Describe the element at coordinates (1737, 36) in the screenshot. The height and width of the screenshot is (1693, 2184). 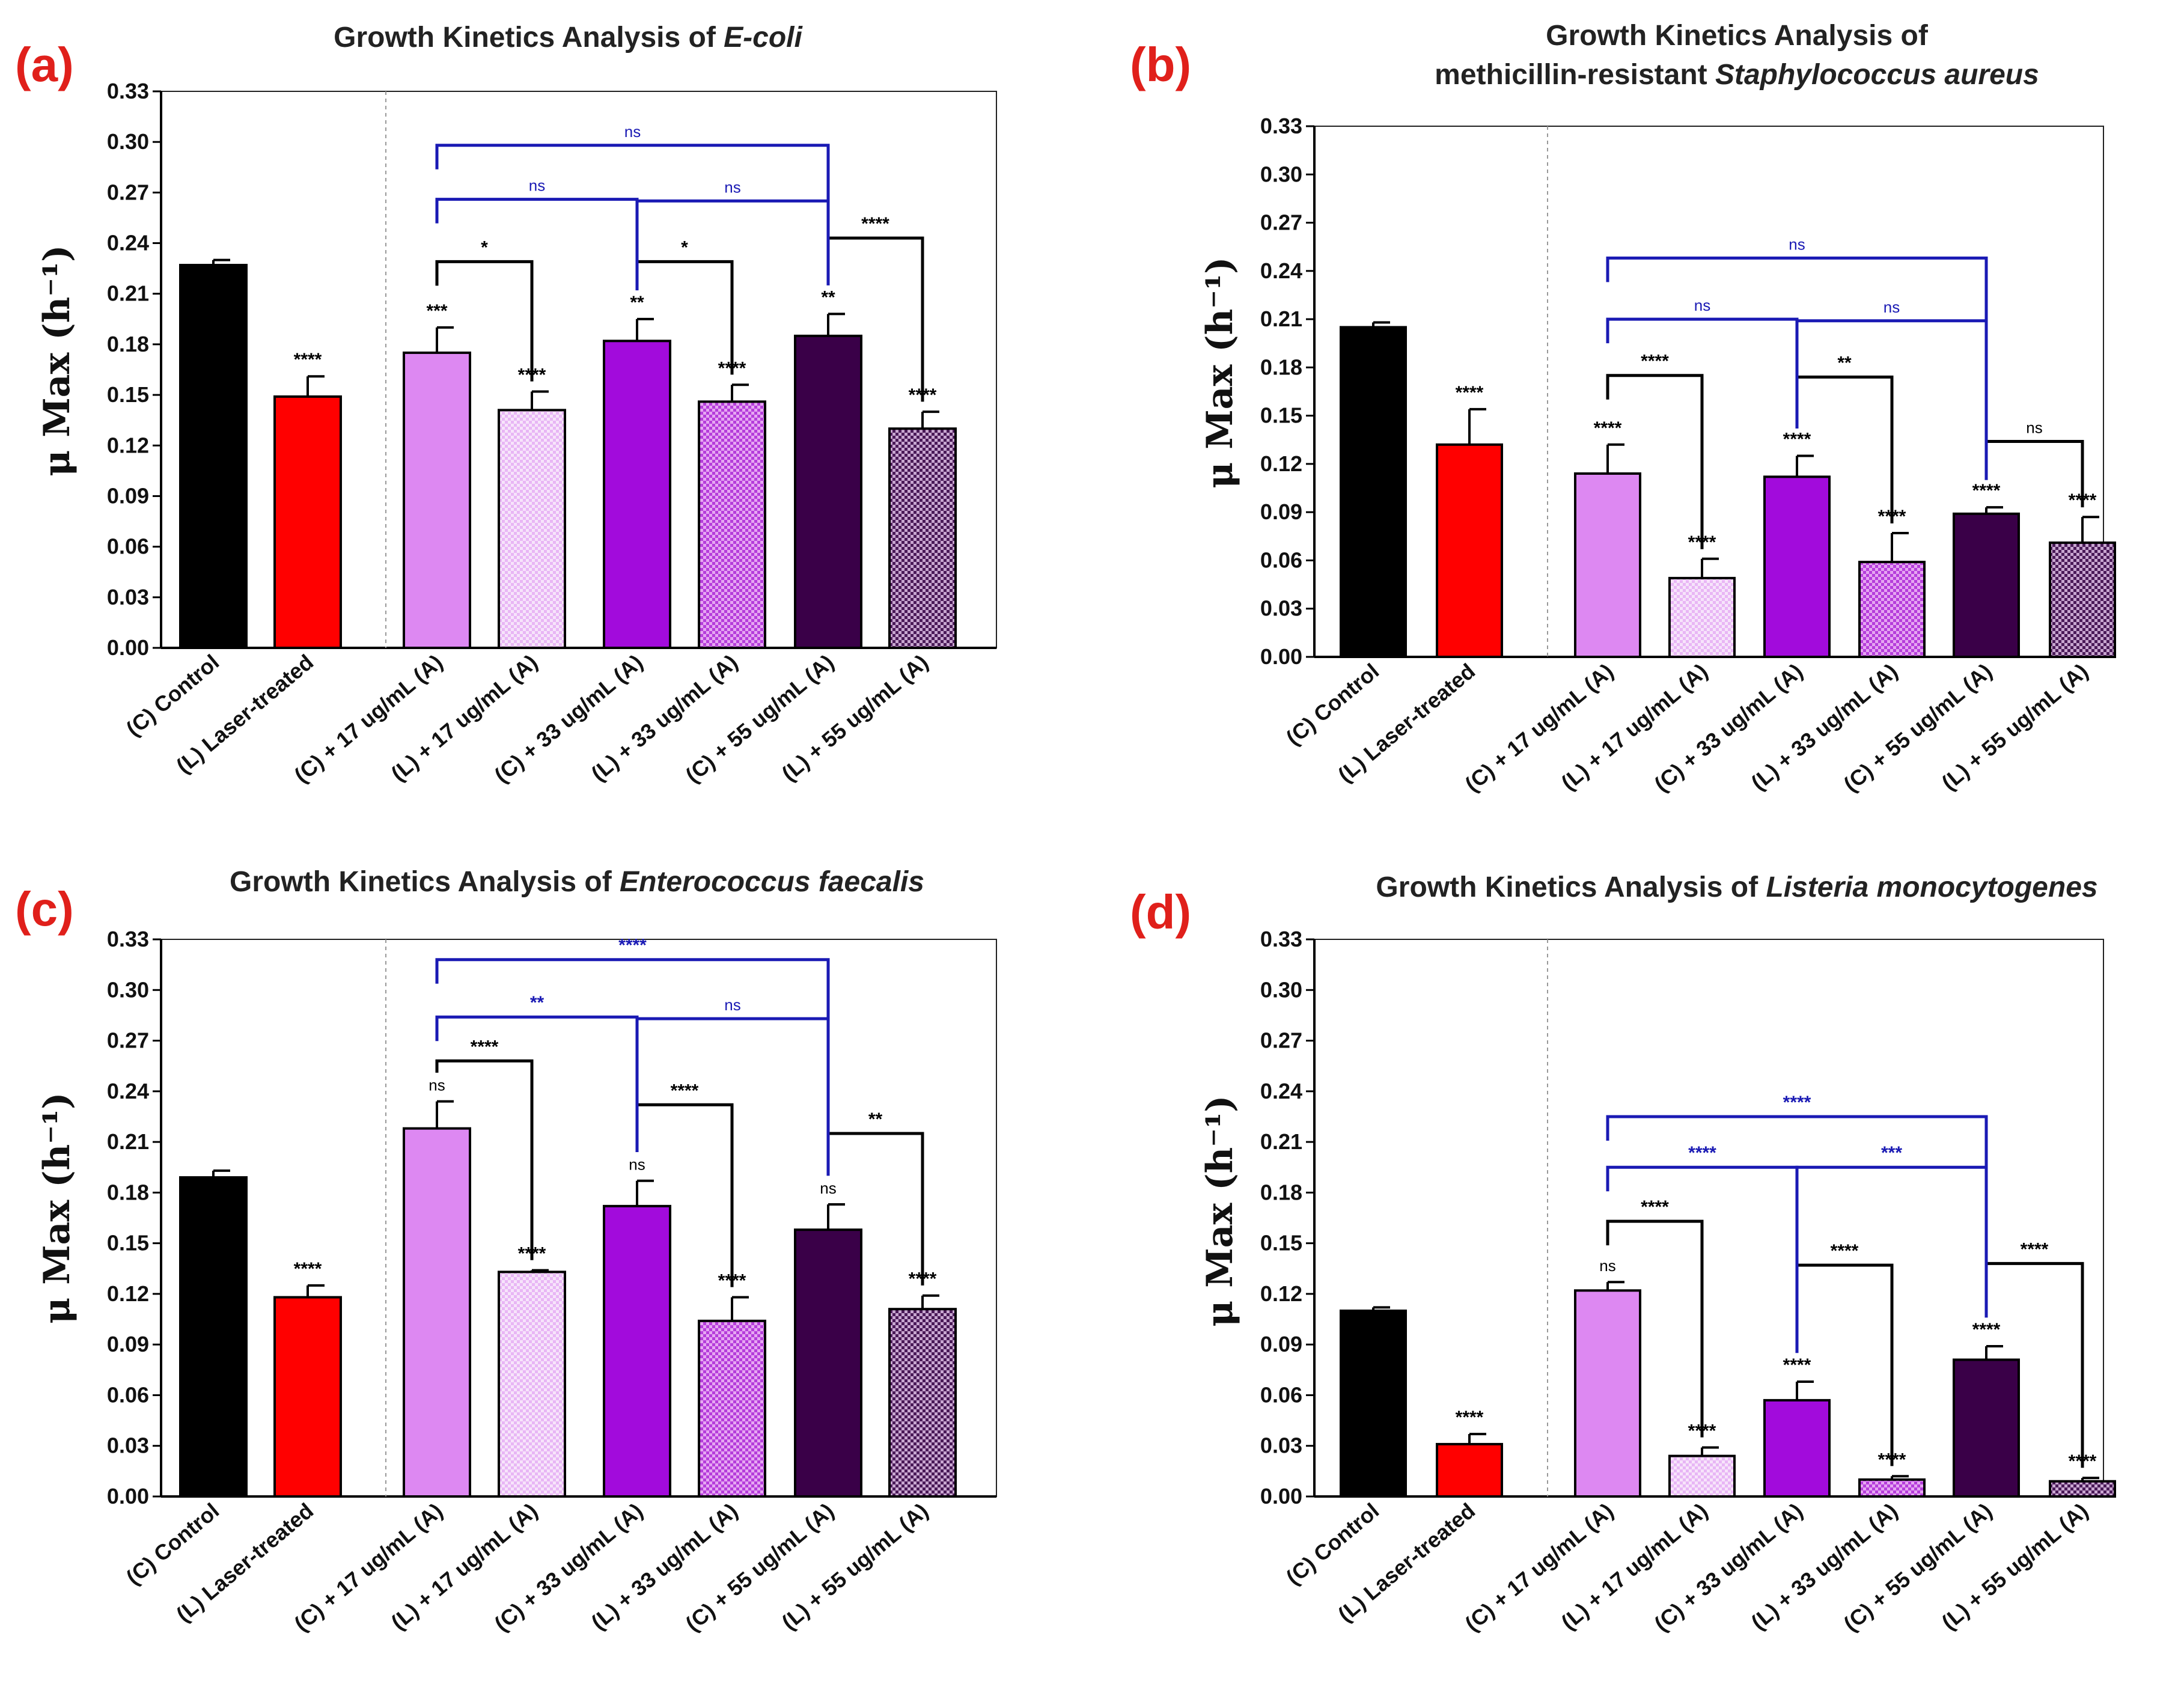
I see `chart-title-b: Growth Kinetics Analysis of` at that location.